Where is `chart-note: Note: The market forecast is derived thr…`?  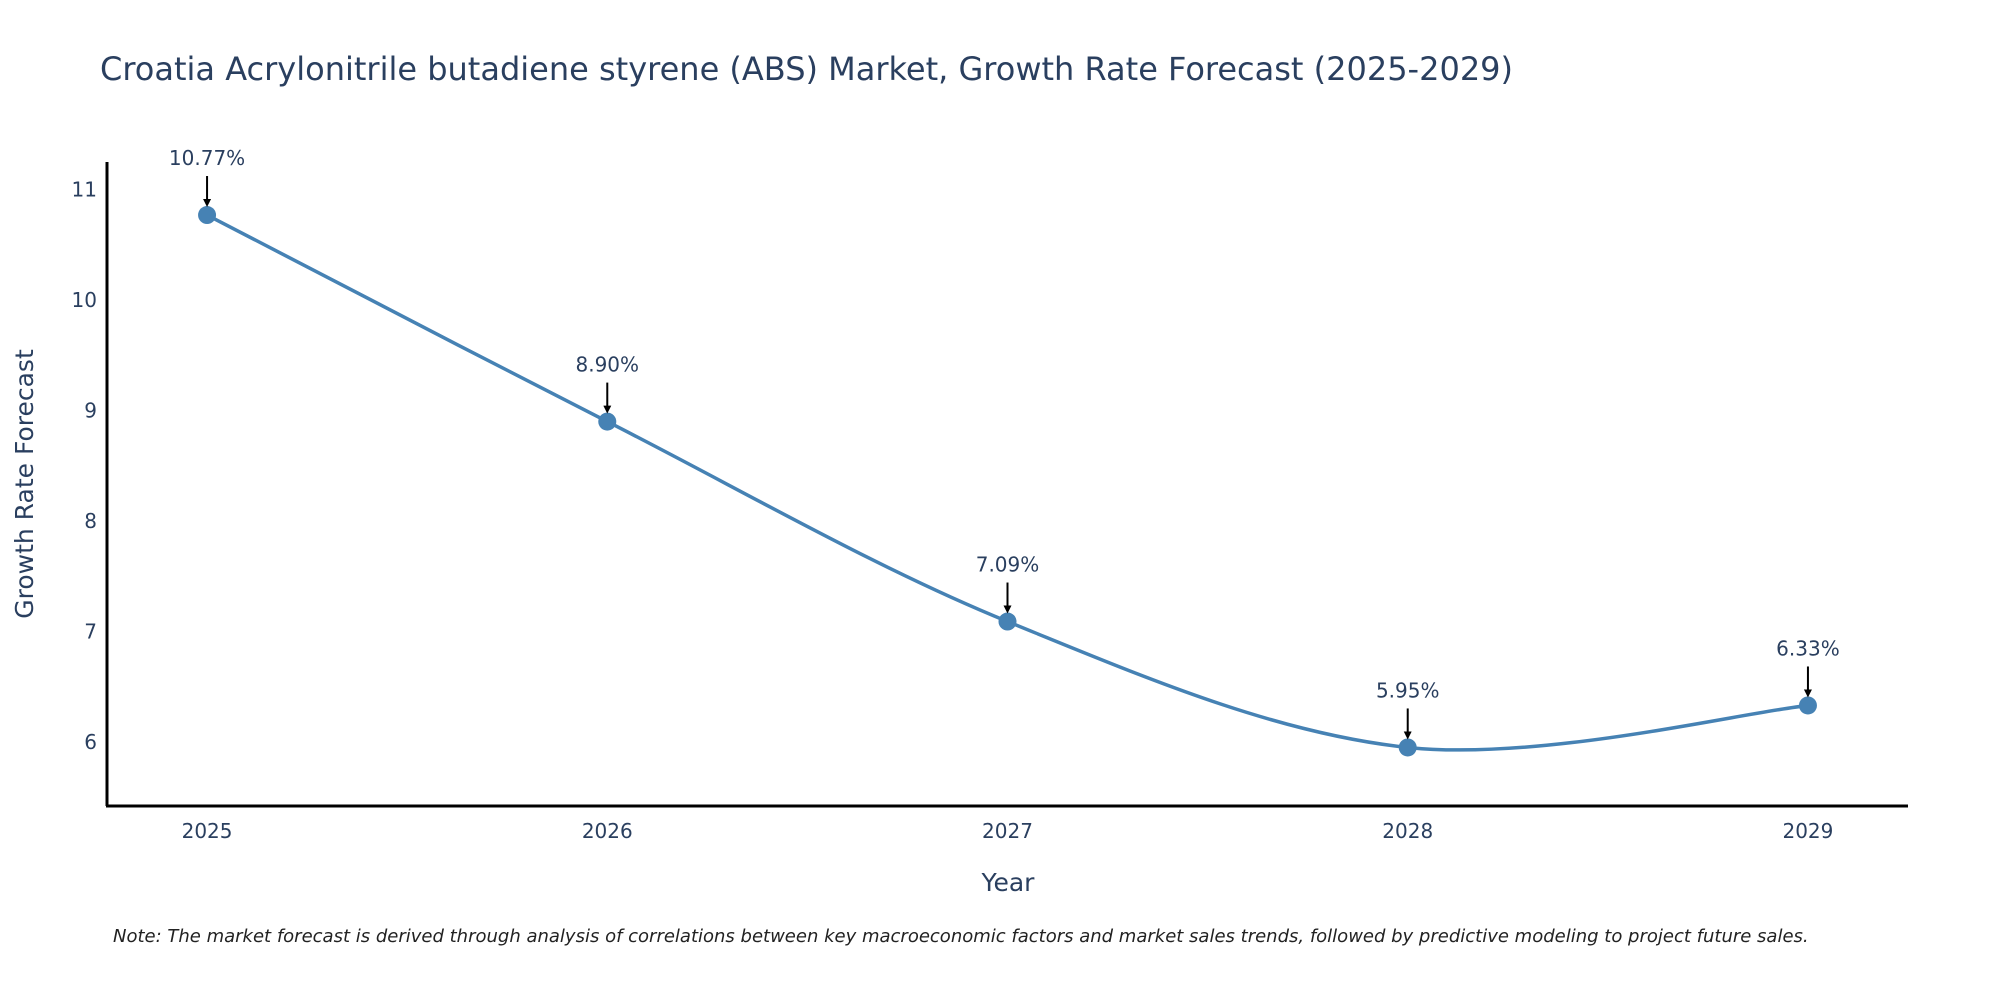
chart-note: Note: The market forecast is derived thr… is located at coordinates (961, 936).